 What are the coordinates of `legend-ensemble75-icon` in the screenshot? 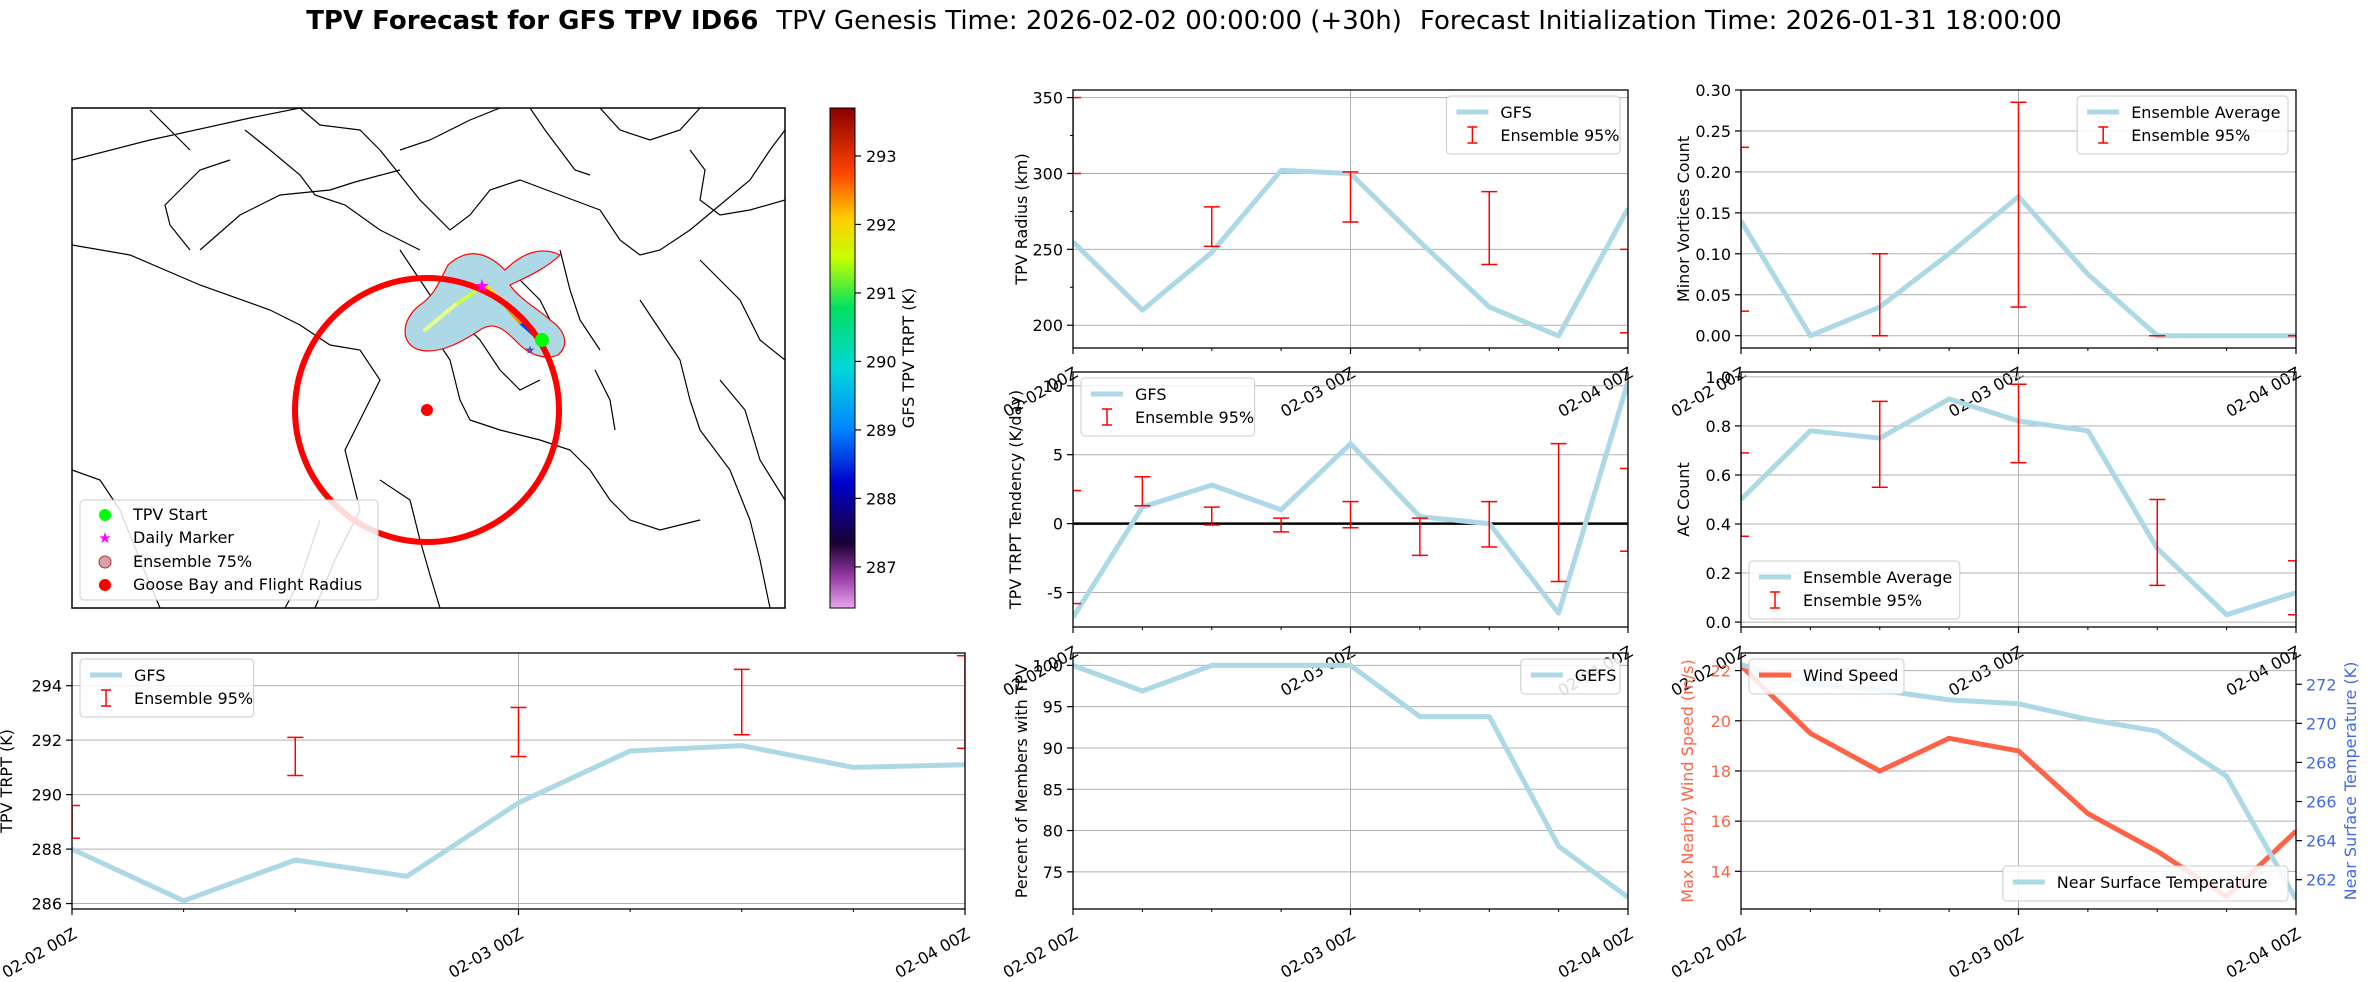 It's located at (105, 562).